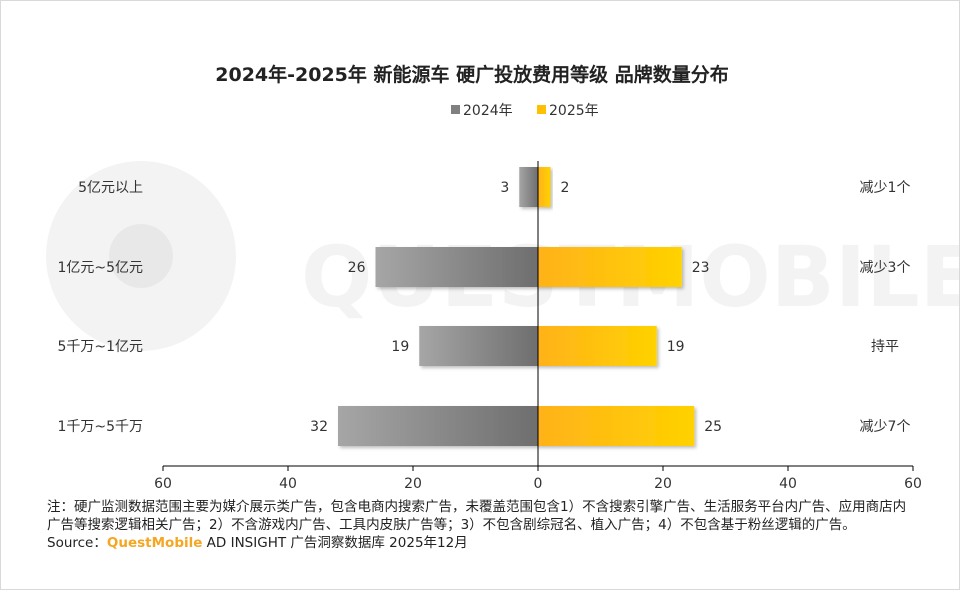 The height and width of the screenshot is (590, 960). Describe the element at coordinates (100, 347) in the screenshot. I see `category-label: 5千万~1亿元` at that location.